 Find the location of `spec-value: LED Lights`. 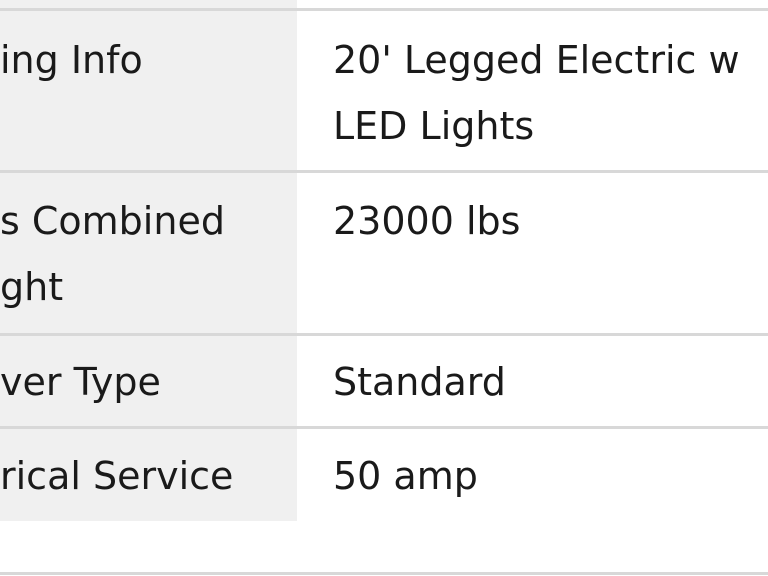

spec-value: LED Lights is located at coordinates (434, 126).